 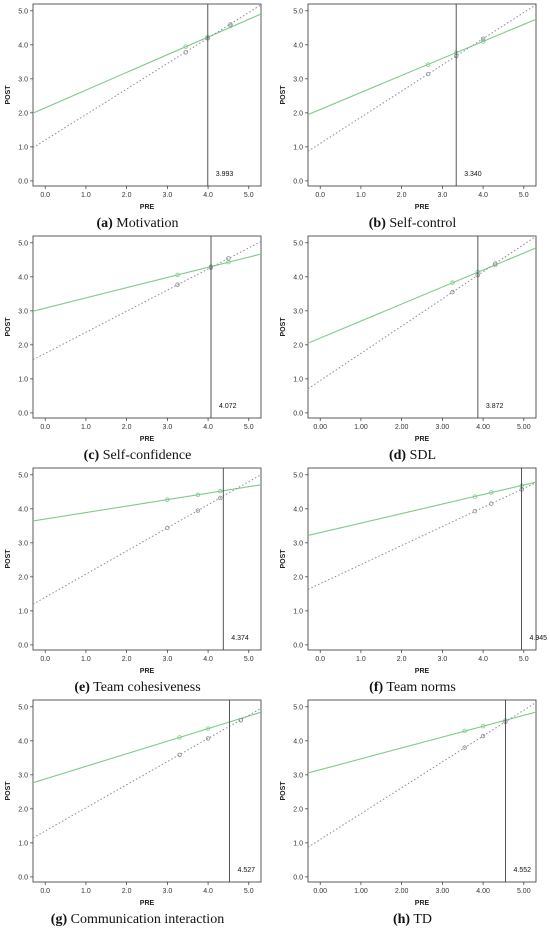 What do you see at coordinates (443, 427) in the screenshot?
I see `x-tick-label: 3.00` at bounding box center [443, 427].